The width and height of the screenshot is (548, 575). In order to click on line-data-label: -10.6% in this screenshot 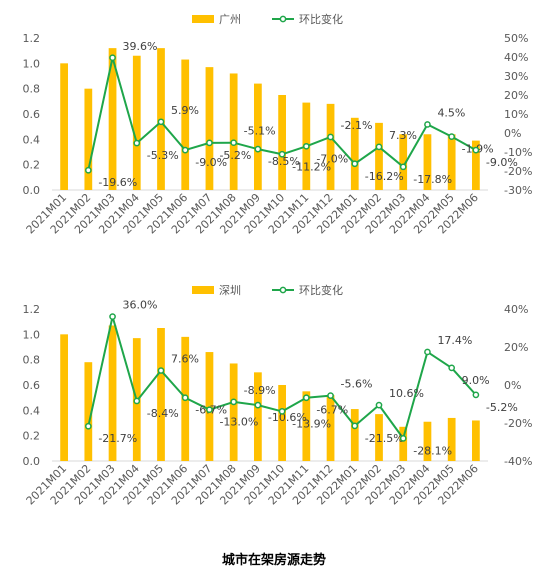, I will do `click(287, 417)`.